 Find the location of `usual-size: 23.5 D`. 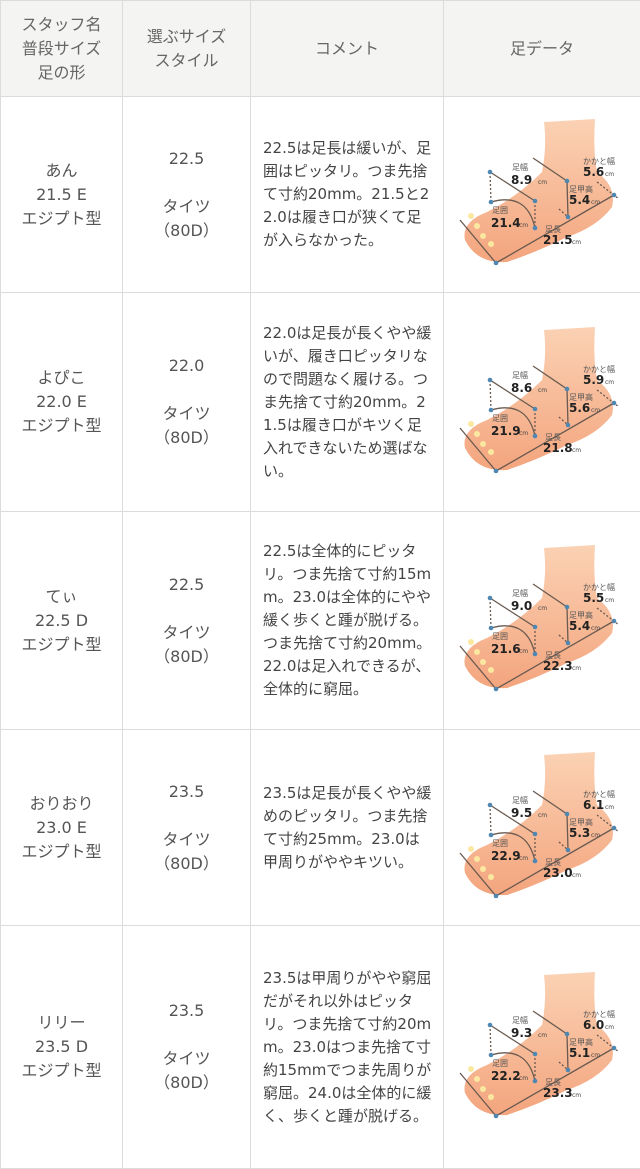

usual-size: 23.5 D is located at coordinates (61, 1046).